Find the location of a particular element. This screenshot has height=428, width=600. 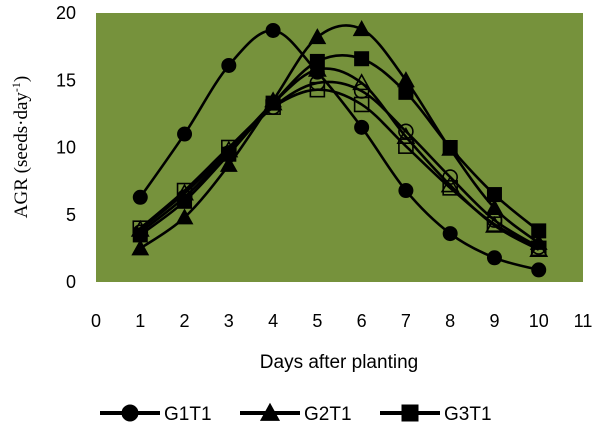

legend-label: G2T1 is located at coordinates (328, 414).